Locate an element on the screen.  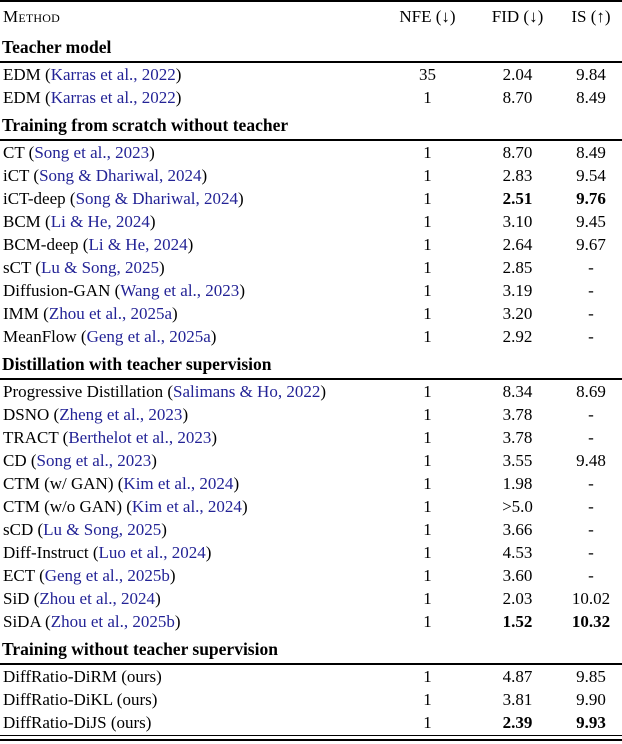
is-value: 9.54 is located at coordinates (591, 175).